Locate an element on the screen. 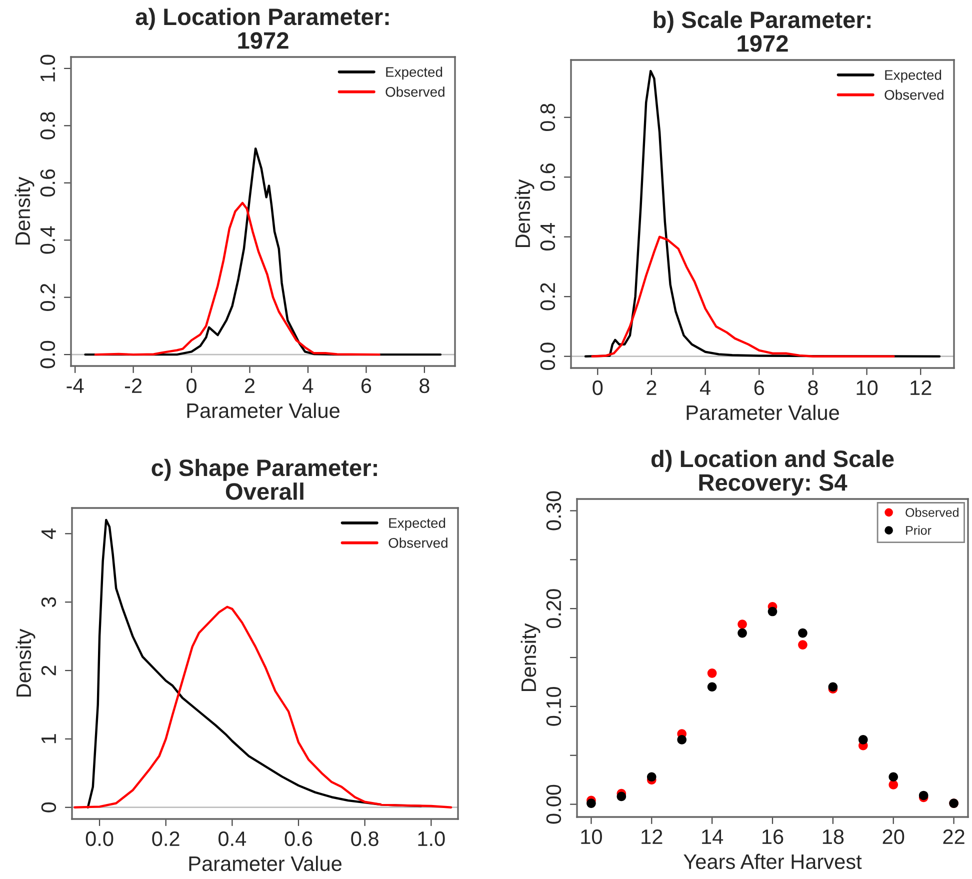 The width and height of the screenshot is (972, 879). x-tick-label: 14 is located at coordinates (713, 837).